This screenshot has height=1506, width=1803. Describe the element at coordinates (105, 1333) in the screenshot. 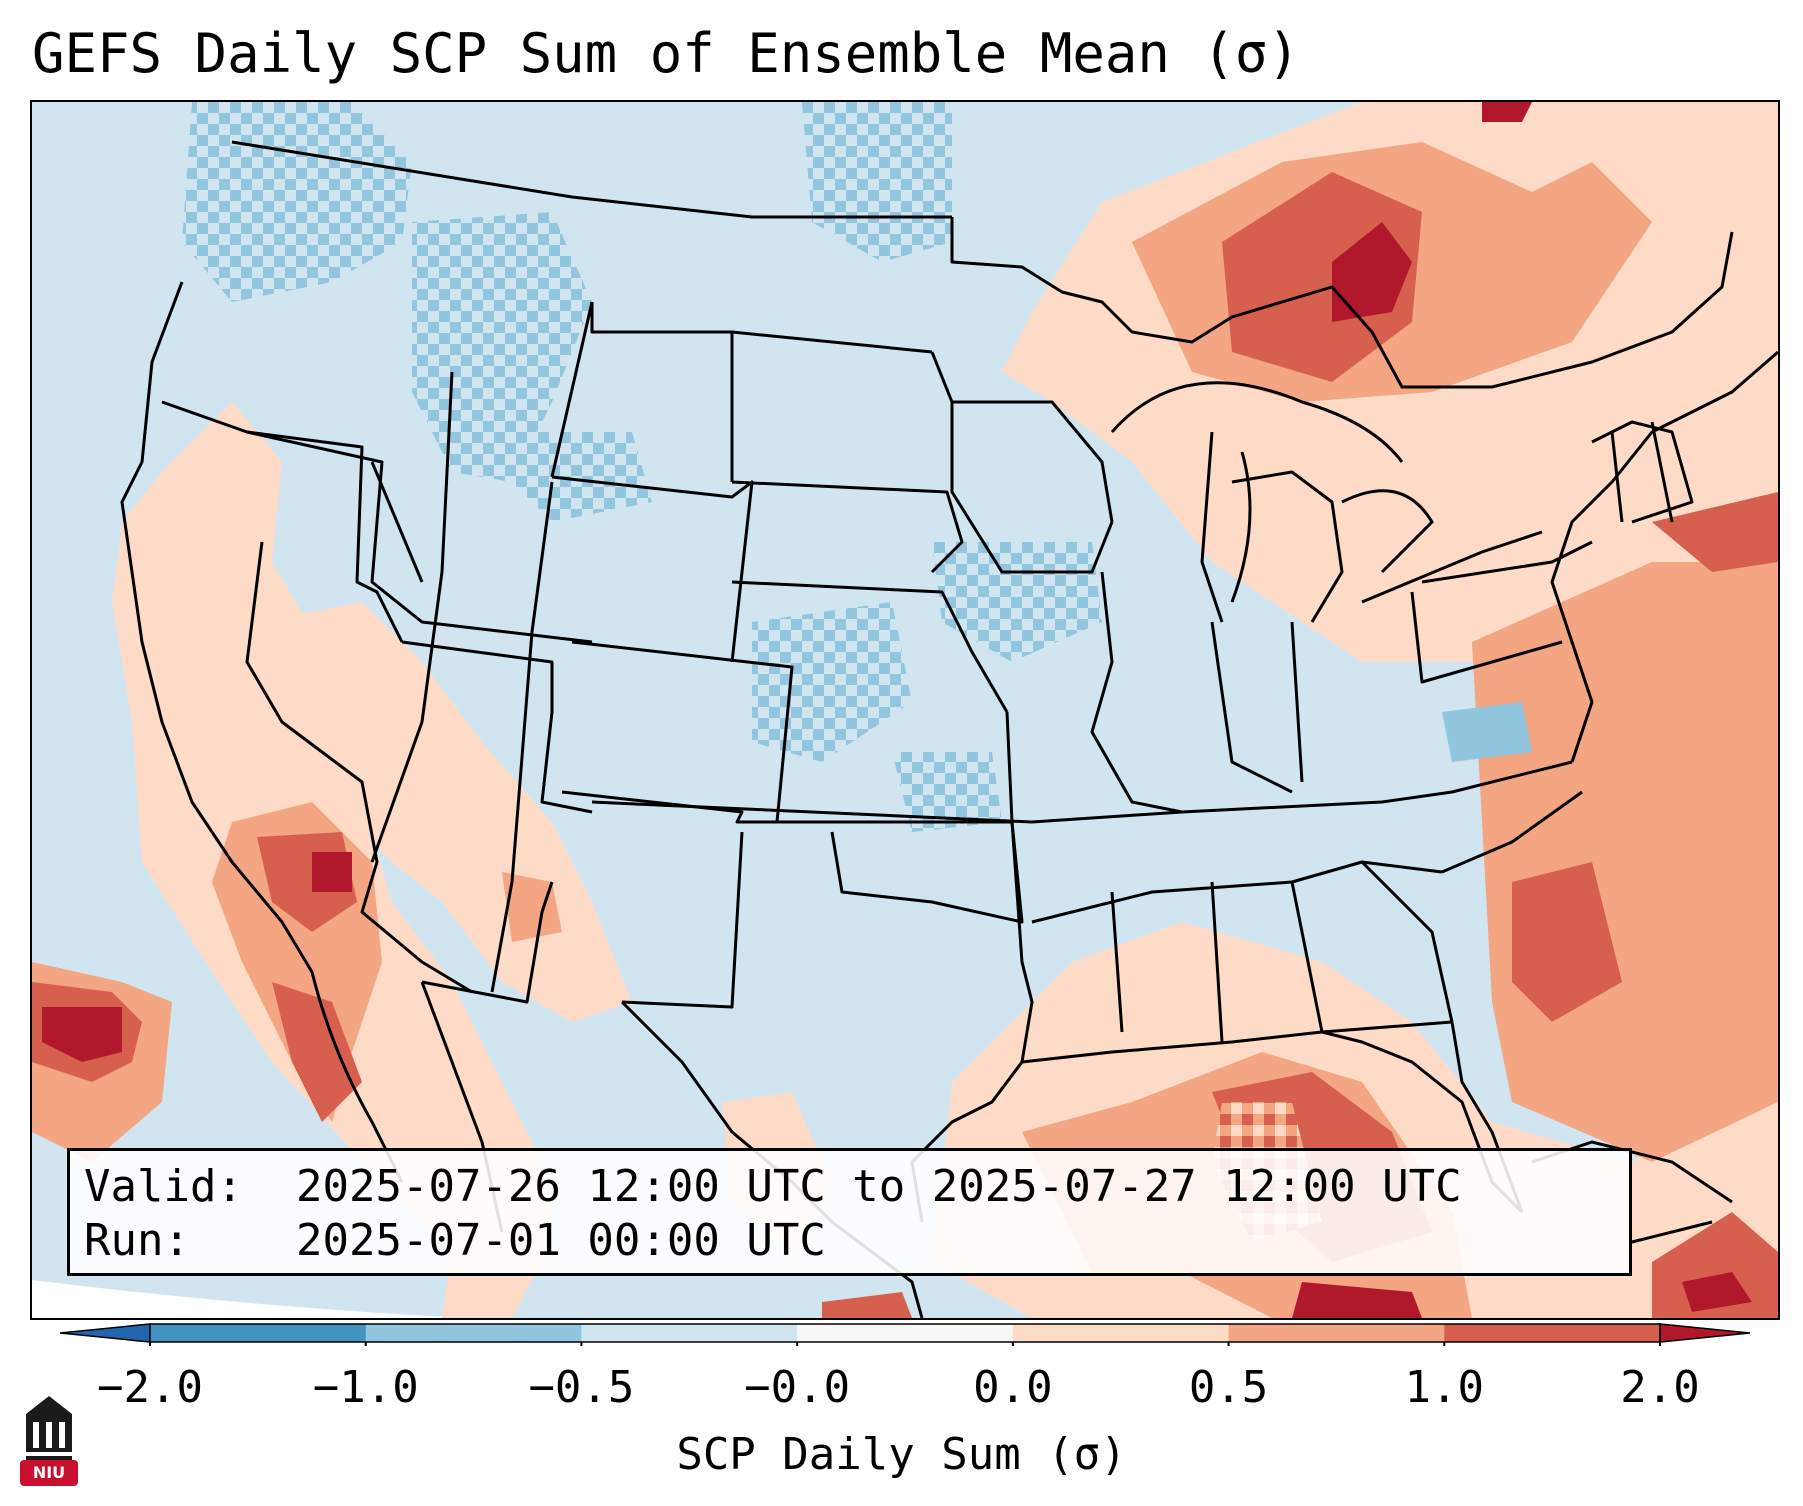

I see `colorbar-under-extension` at that location.